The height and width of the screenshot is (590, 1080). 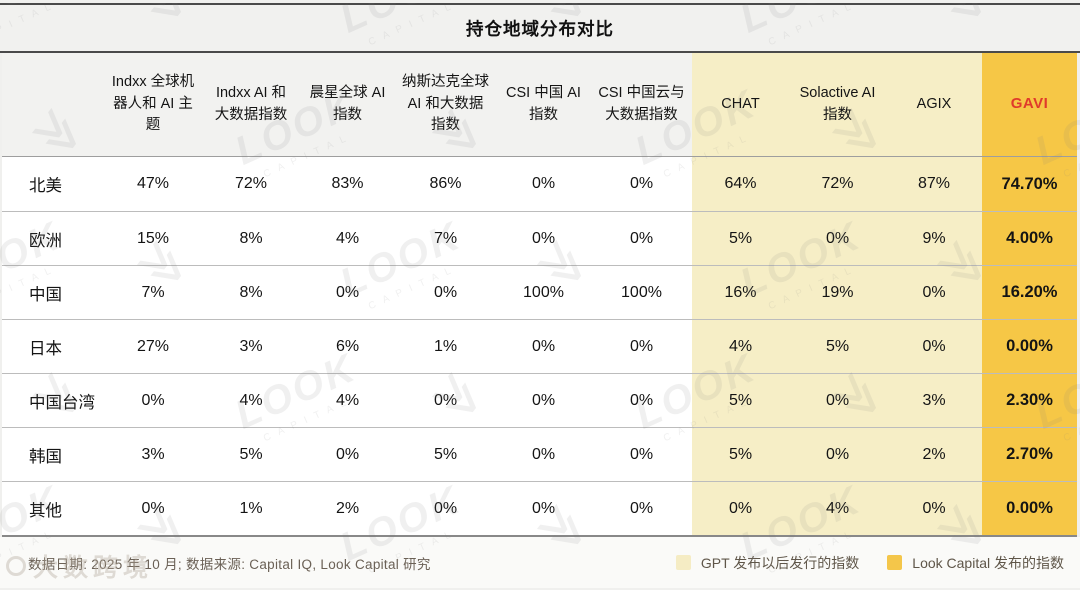 What do you see at coordinates (45, 294) in the screenshot?
I see `row-label: 中国` at bounding box center [45, 294].